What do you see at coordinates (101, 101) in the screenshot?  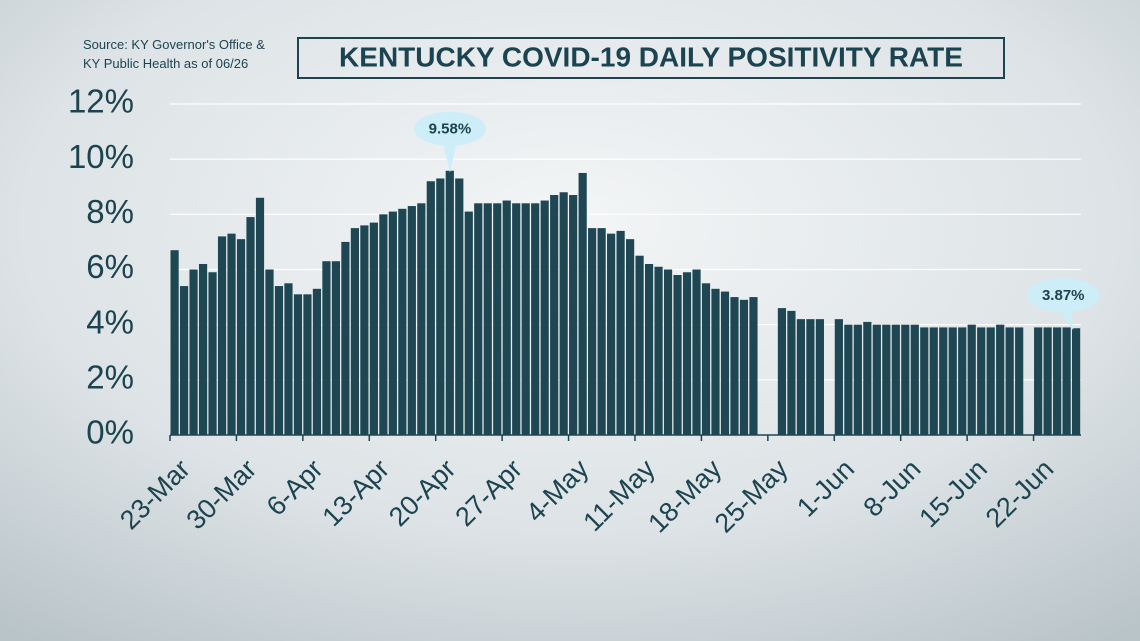 I see `y-tick-label: 12%` at bounding box center [101, 101].